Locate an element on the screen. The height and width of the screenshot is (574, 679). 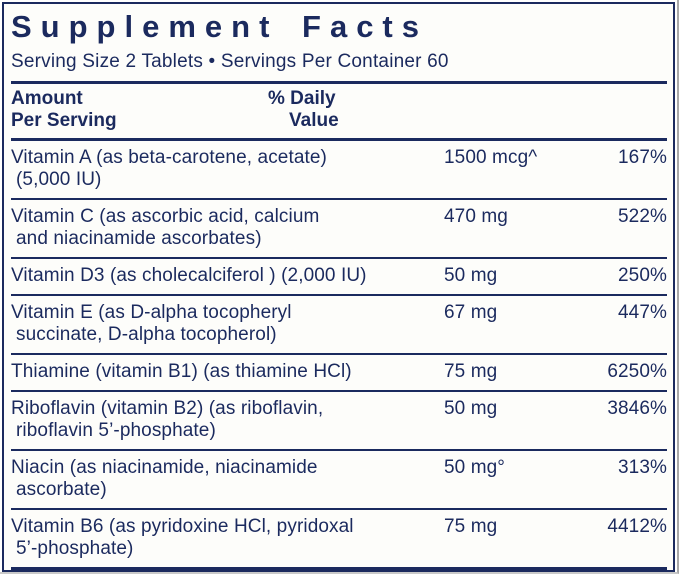
amount-header-line2: Per Serving is located at coordinates (64, 120).